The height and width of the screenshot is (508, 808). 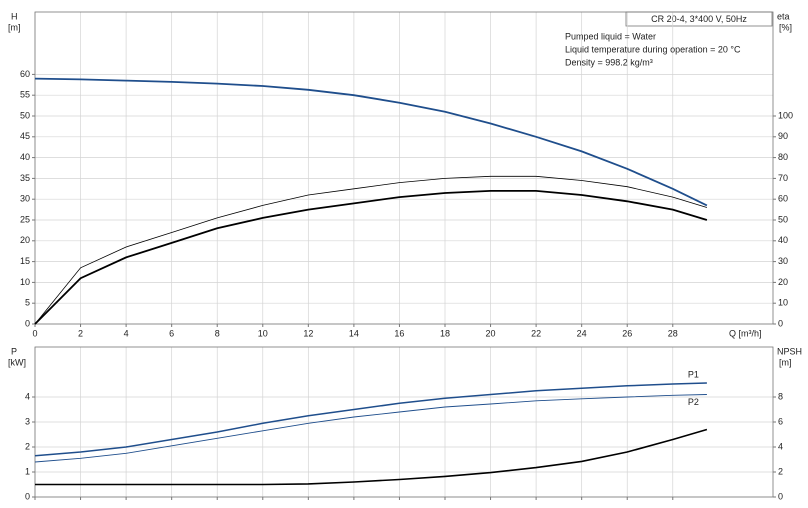 I want to click on y2-tick-label: 6, so click(x=780, y=421).